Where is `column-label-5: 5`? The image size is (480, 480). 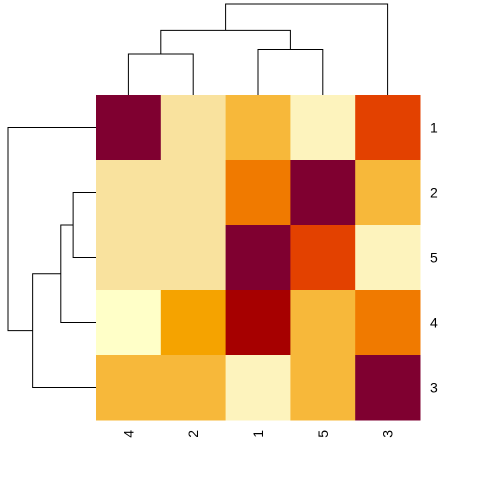
column-label-5: 5 is located at coordinates (323, 434).